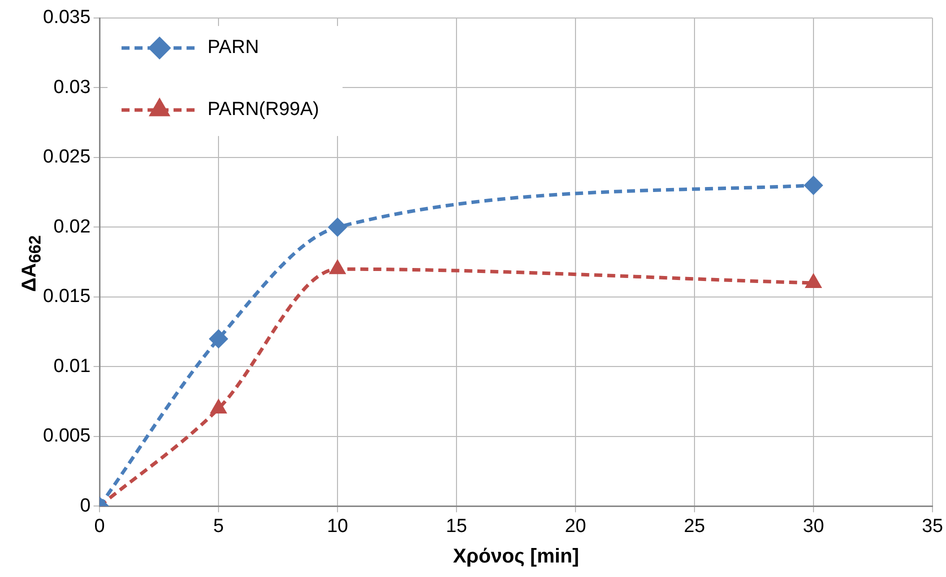 The image size is (946, 577). Describe the element at coordinates (337, 526) in the screenshot. I see `x-tick-label: 10` at that location.